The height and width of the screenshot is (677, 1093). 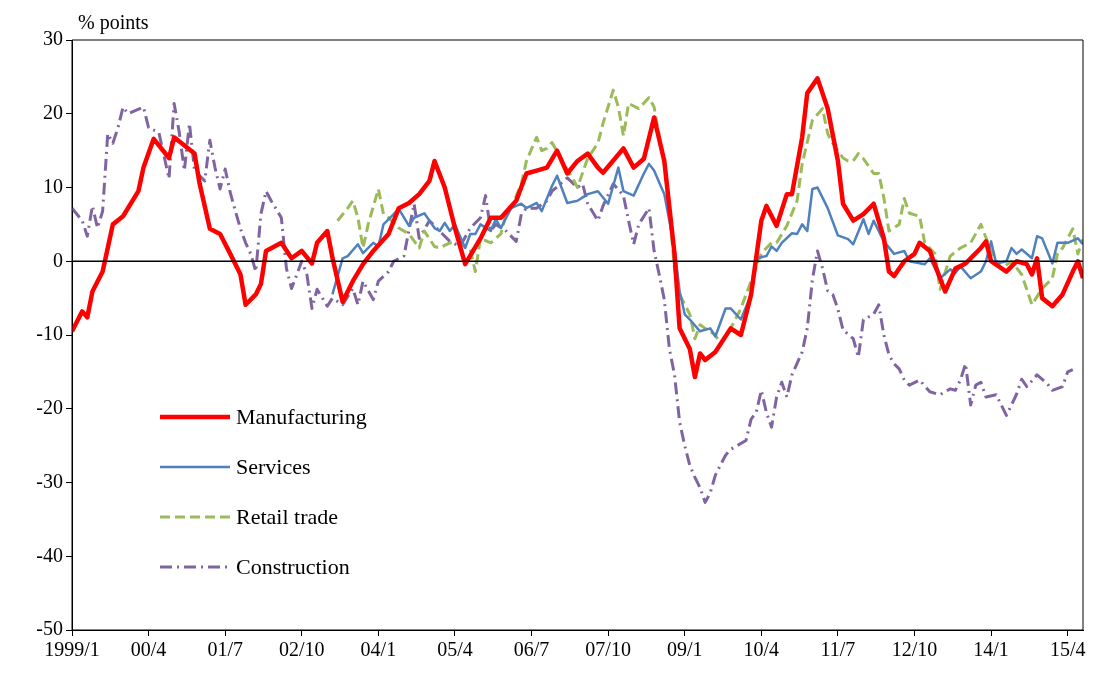 What do you see at coordinates (225, 649) in the screenshot?
I see `x-tick-label: 01/7` at bounding box center [225, 649].